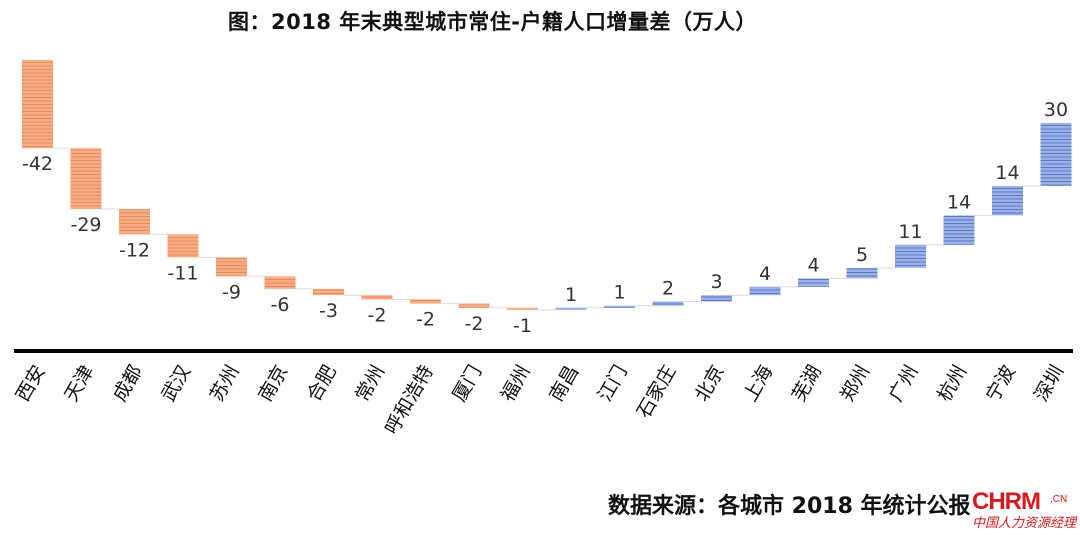 The image size is (1080, 535). Describe the element at coordinates (571, 308) in the screenshot. I see `bar-南昌` at that location.